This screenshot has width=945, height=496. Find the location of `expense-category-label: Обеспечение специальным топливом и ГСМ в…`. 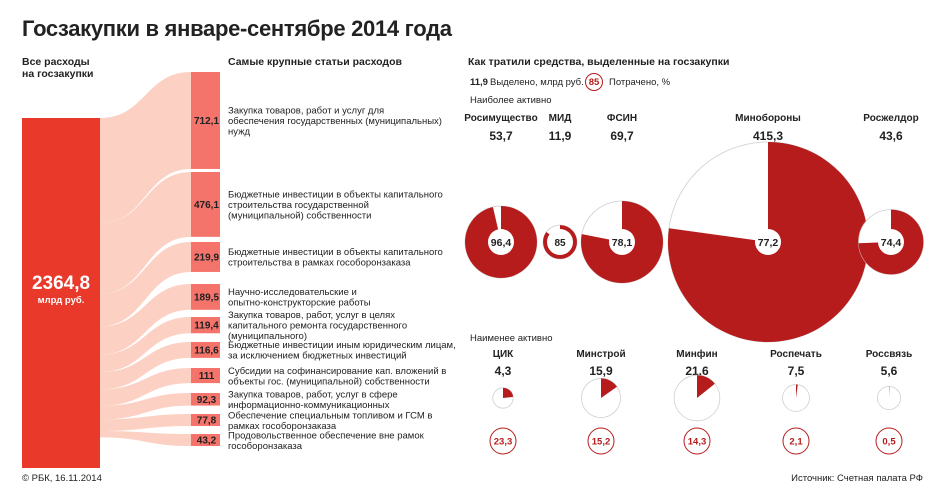

expense-category-label: Обеспечение специальным топливом и ГСМ в… is located at coordinates (330, 421).